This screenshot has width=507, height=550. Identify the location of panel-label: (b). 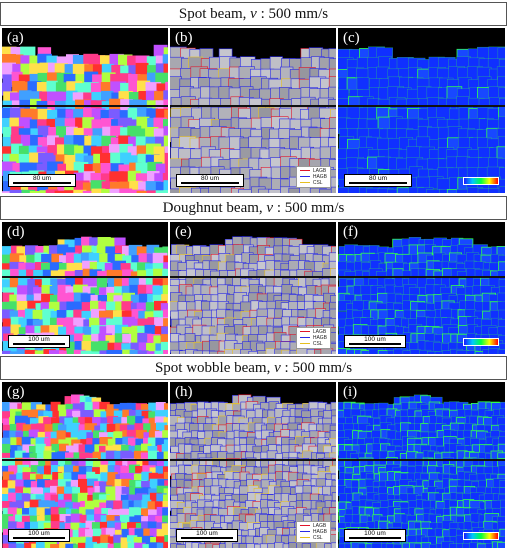
(184, 38).